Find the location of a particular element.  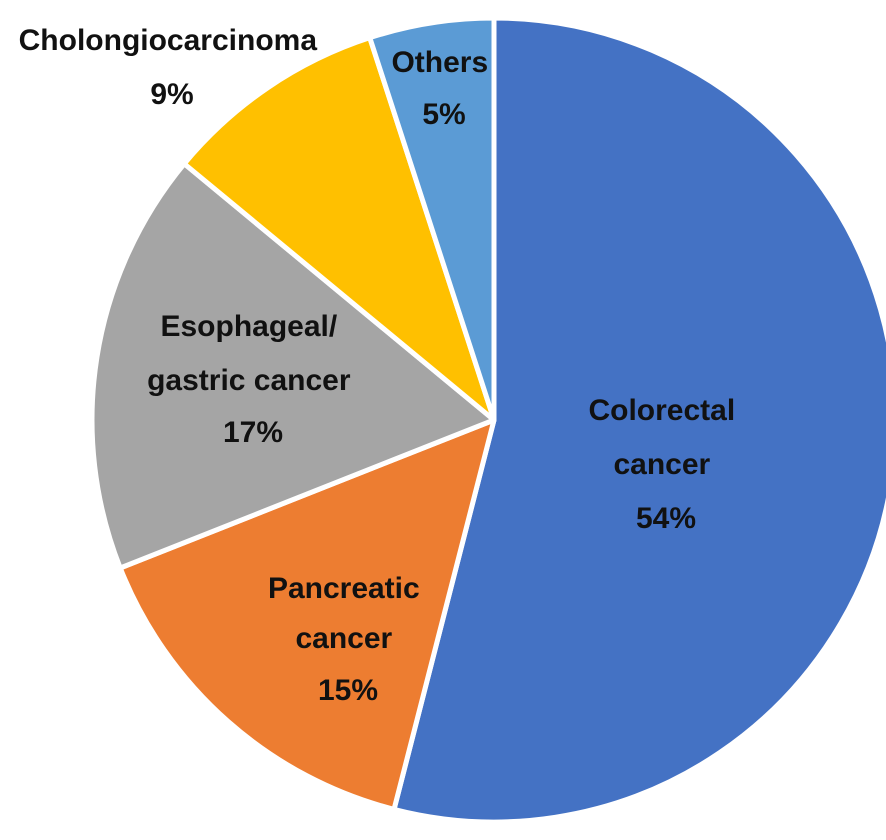

pie-slice-others is located at coordinates (432, 219).